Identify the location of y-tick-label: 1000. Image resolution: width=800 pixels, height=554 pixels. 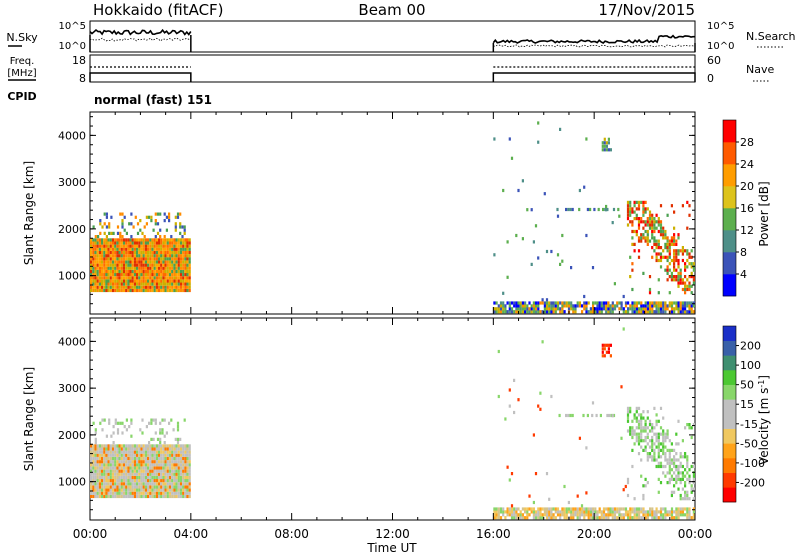
(72, 276).